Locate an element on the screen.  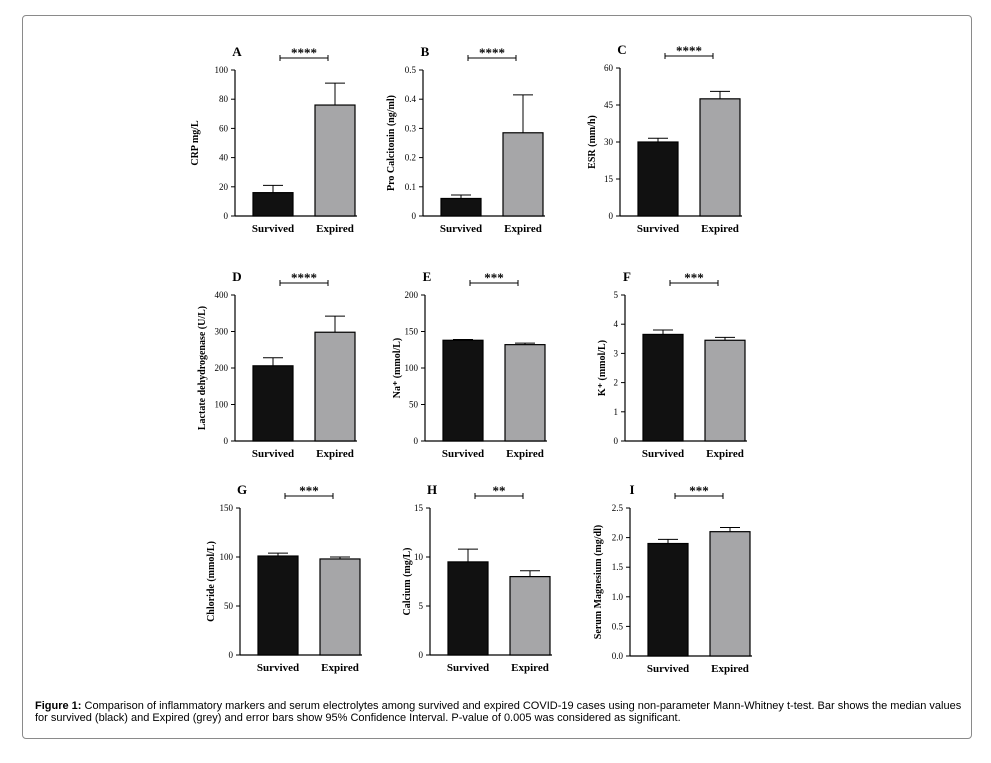
y-tick-label: 60 is located at coordinates (609, 68).